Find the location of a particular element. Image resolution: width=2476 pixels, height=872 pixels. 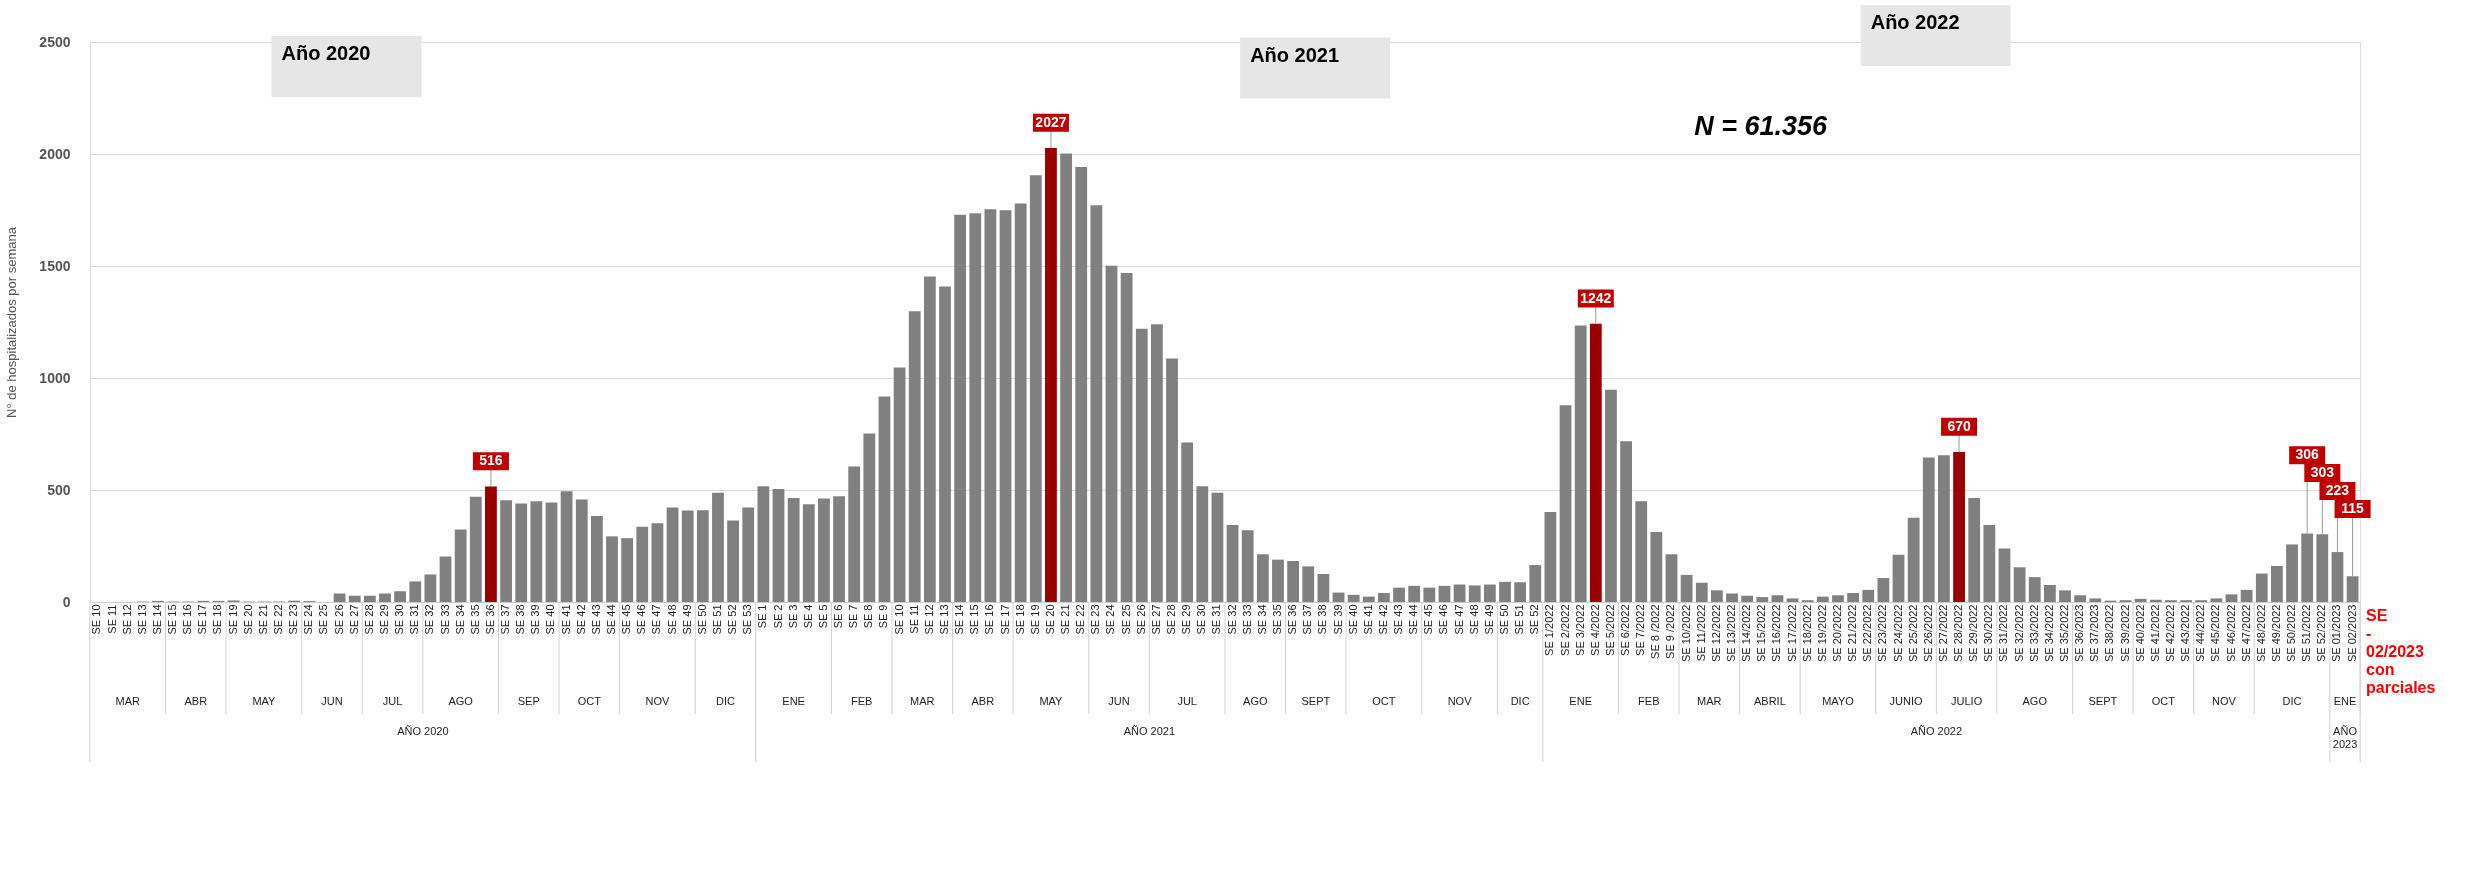

x-tick-label: SE 52 is located at coordinates (1534, 619).